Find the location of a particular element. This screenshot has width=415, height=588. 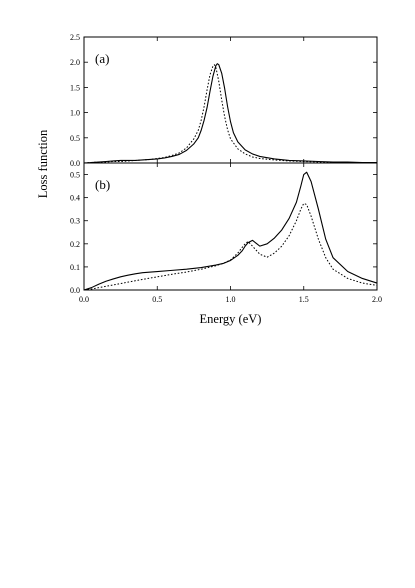

panel-b-series-solid is located at coordinates (230, 231).